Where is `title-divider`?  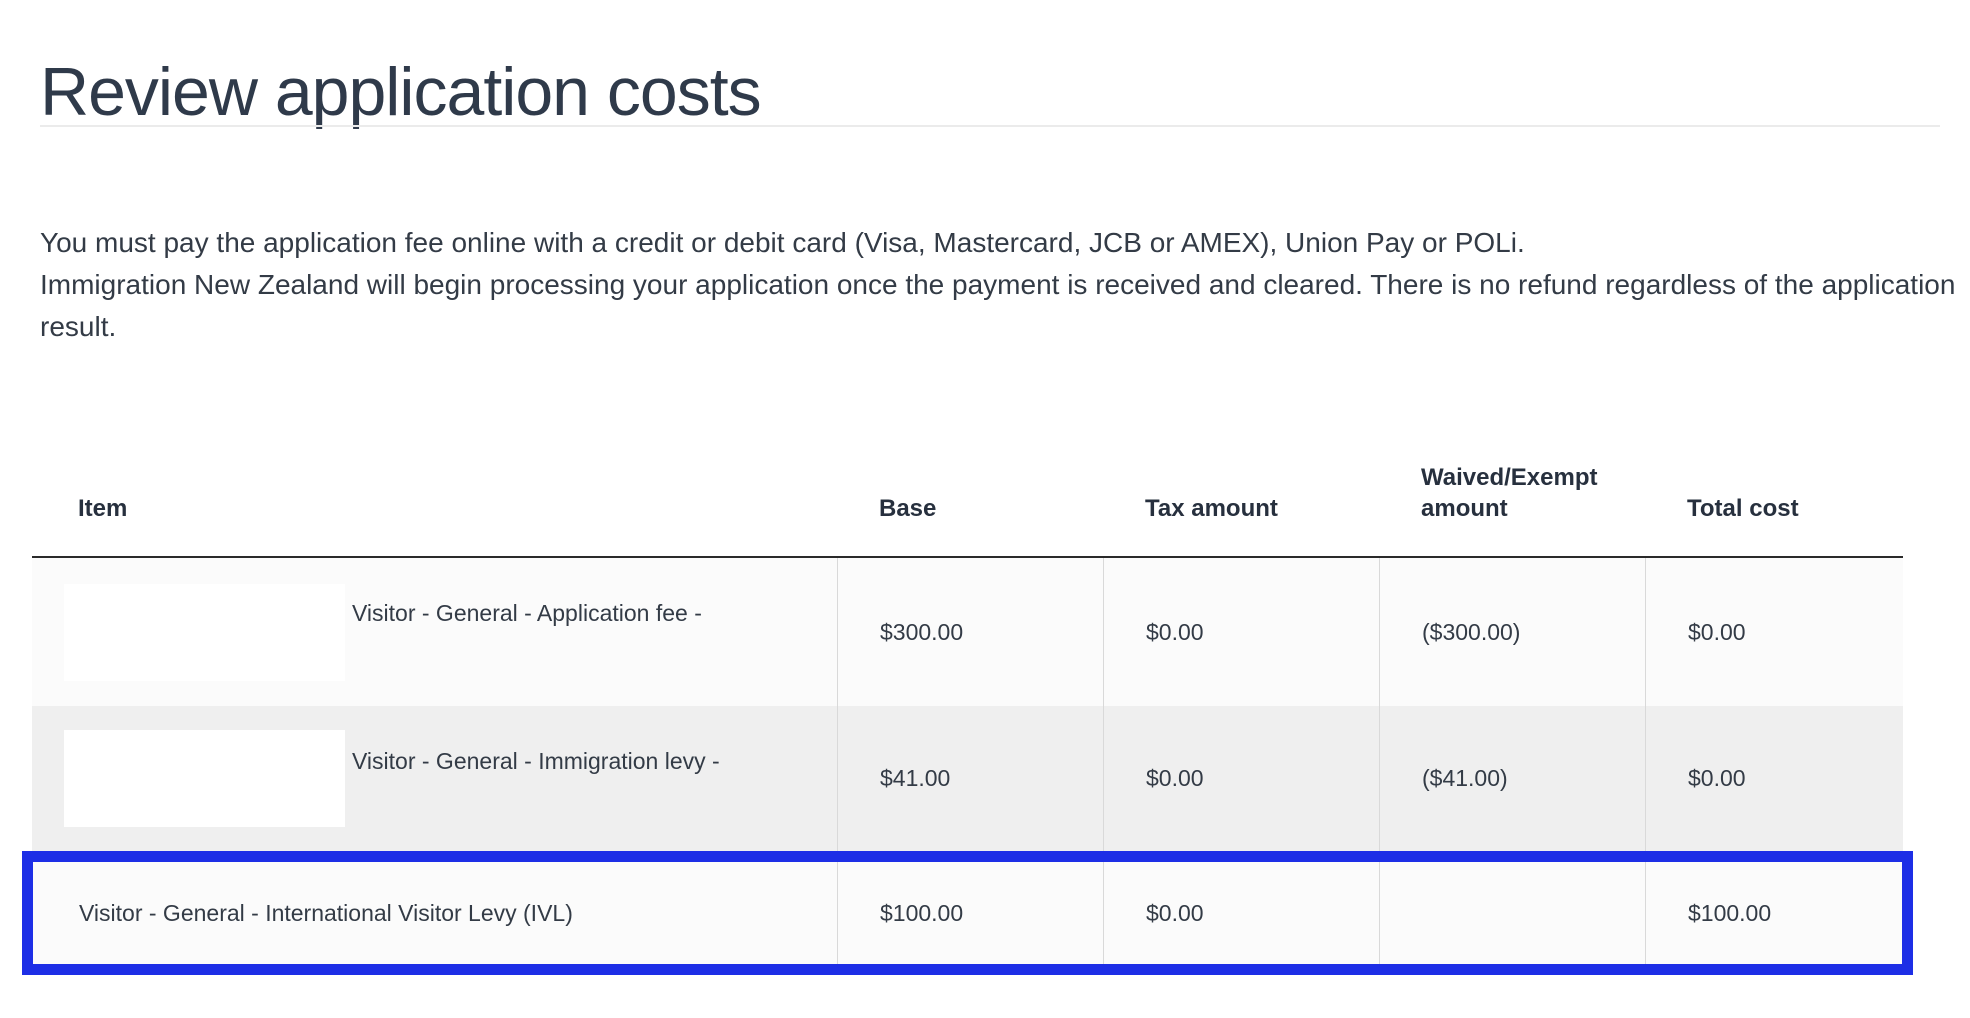
title-divider is located at coordinates (990, 126).